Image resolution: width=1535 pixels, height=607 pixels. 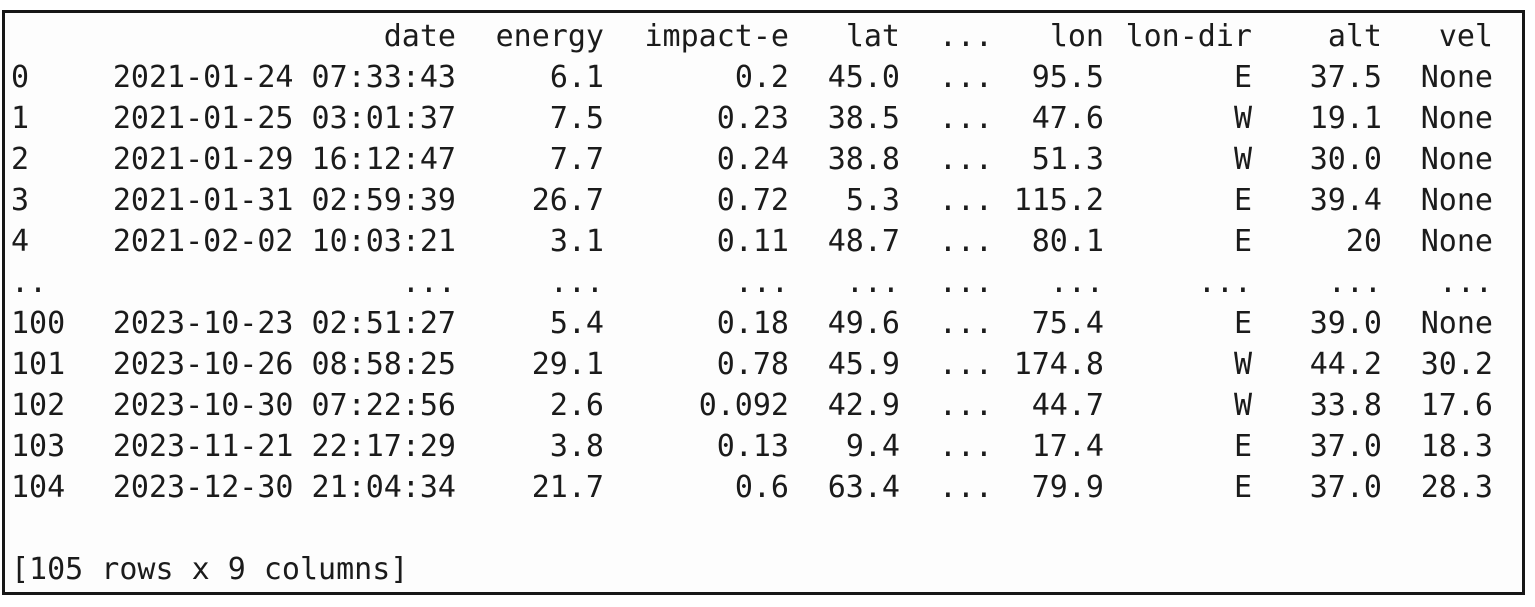 I want to click on cell-alt: 39.4, so click(x=1345, y=200).